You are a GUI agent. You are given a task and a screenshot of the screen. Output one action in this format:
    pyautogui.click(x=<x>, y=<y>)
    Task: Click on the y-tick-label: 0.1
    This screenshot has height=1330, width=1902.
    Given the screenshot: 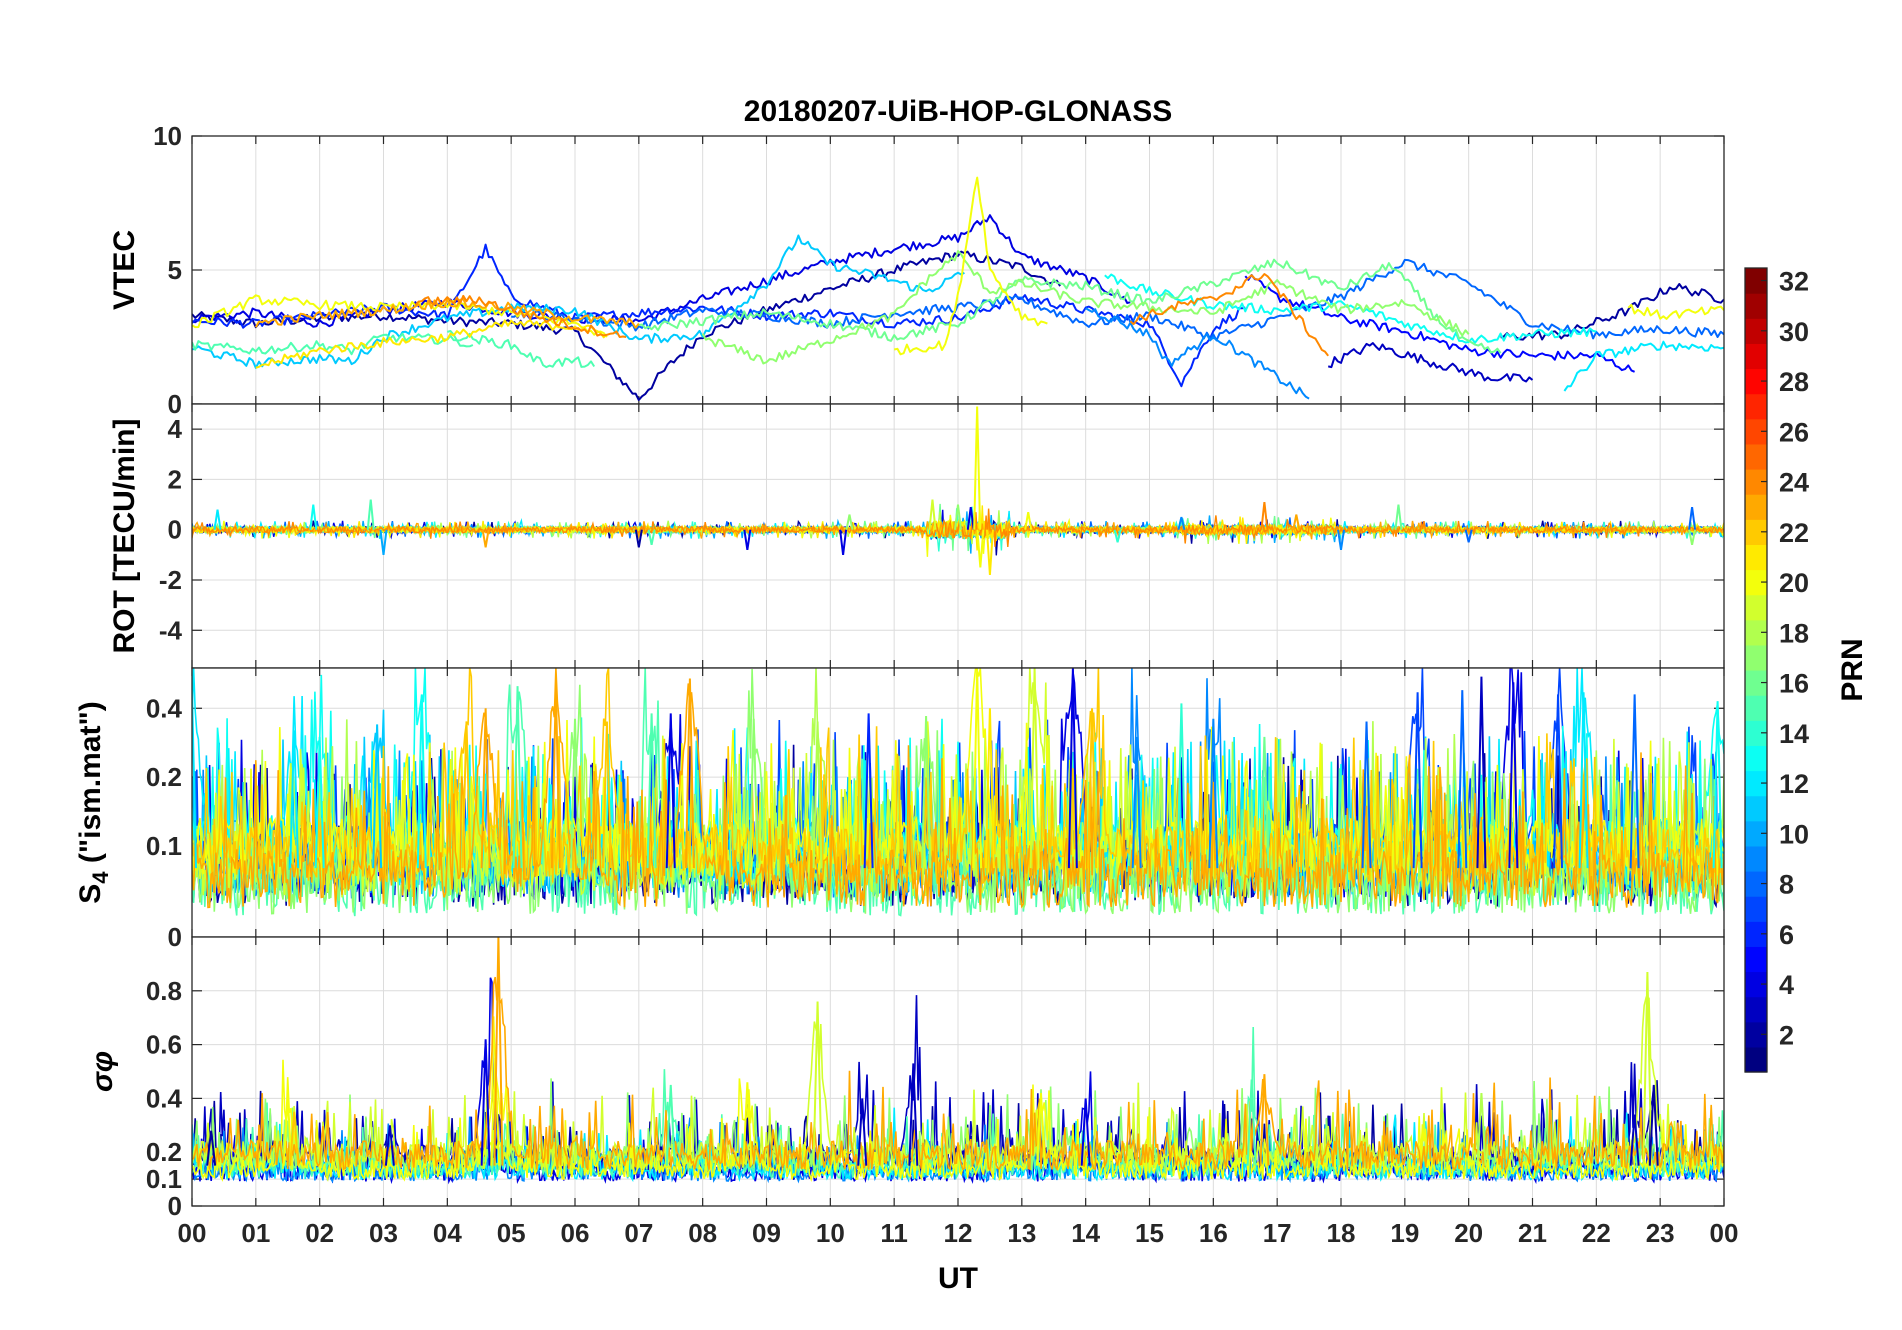 What is the action you would take?
    pyautogui.click(x=164, y=846)
    